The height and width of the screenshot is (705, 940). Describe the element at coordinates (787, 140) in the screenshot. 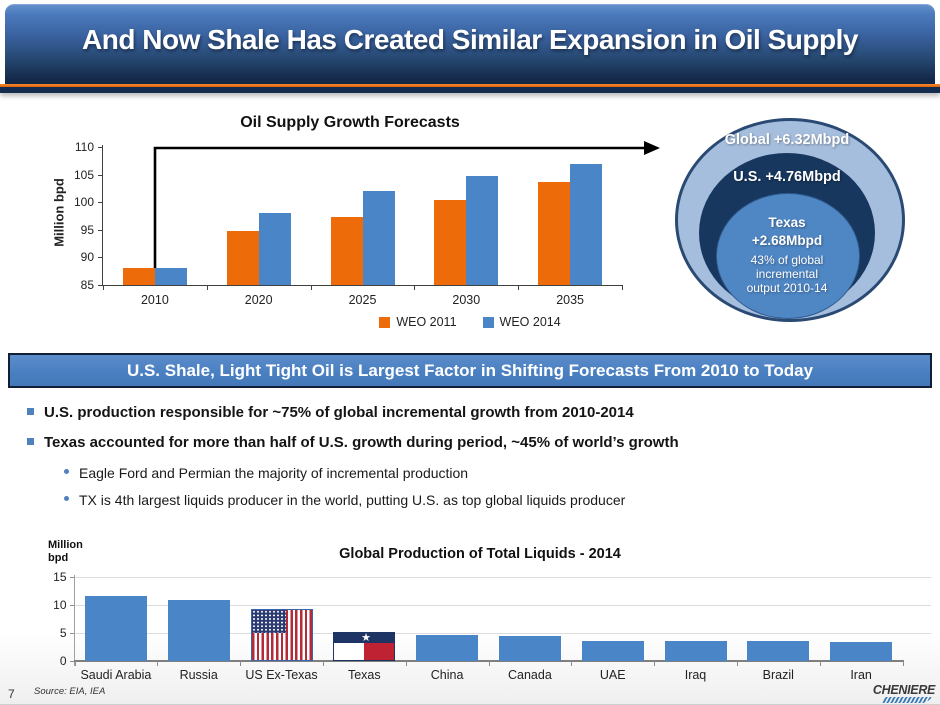

I see `circle-global-label: Global +6.32Mbpd` at that location.